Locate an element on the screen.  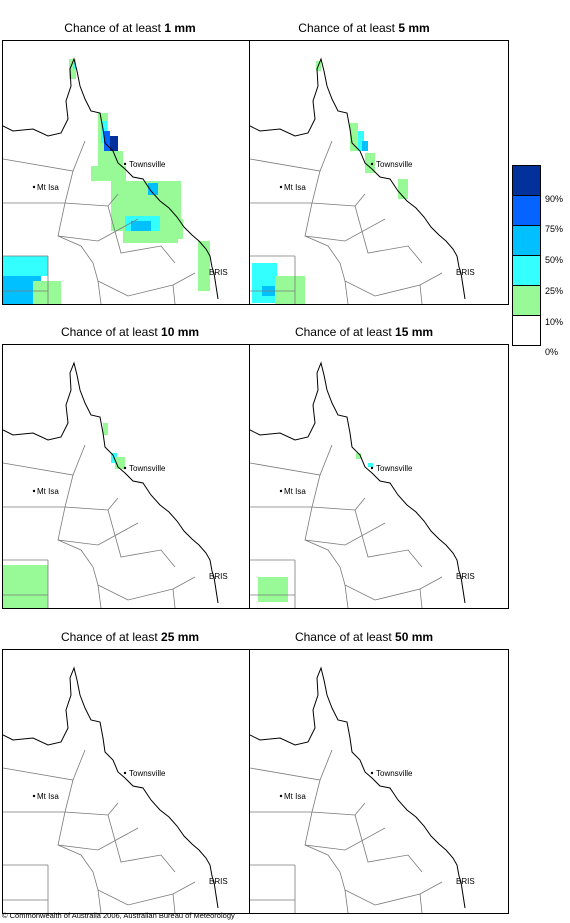
panel-title-10mm: Chance of at least 10 mm is located at coordinates (130, 332).